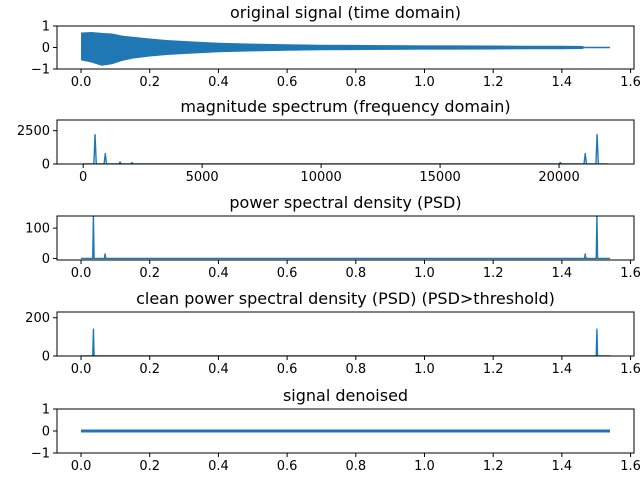 This screenshot has width=640, height=480. I want to click on x-tick-label: 5000, so click(202, 177).